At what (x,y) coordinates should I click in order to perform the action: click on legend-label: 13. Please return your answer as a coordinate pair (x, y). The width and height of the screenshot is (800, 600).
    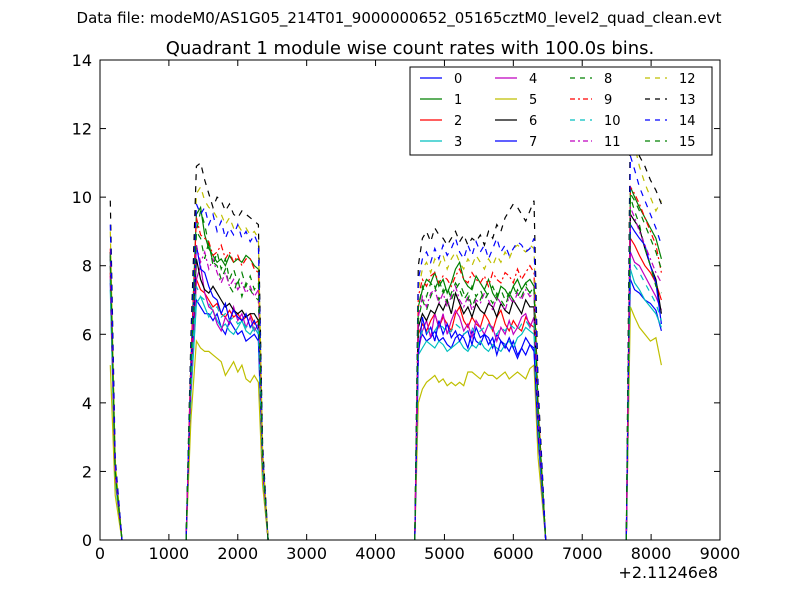
    Looking at the image, I should click on (687, 100).